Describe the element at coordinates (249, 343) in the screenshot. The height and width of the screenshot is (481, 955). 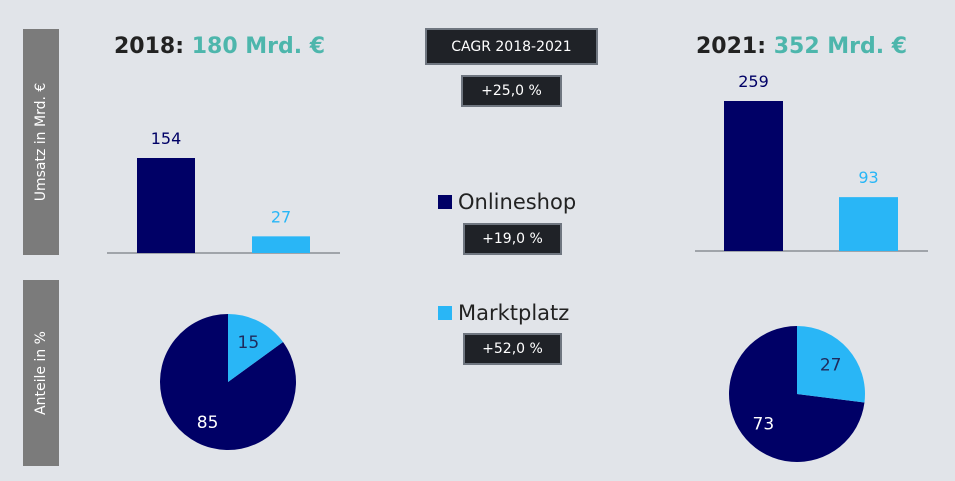
I see `pie-value-label-0-1: 15` at that location.